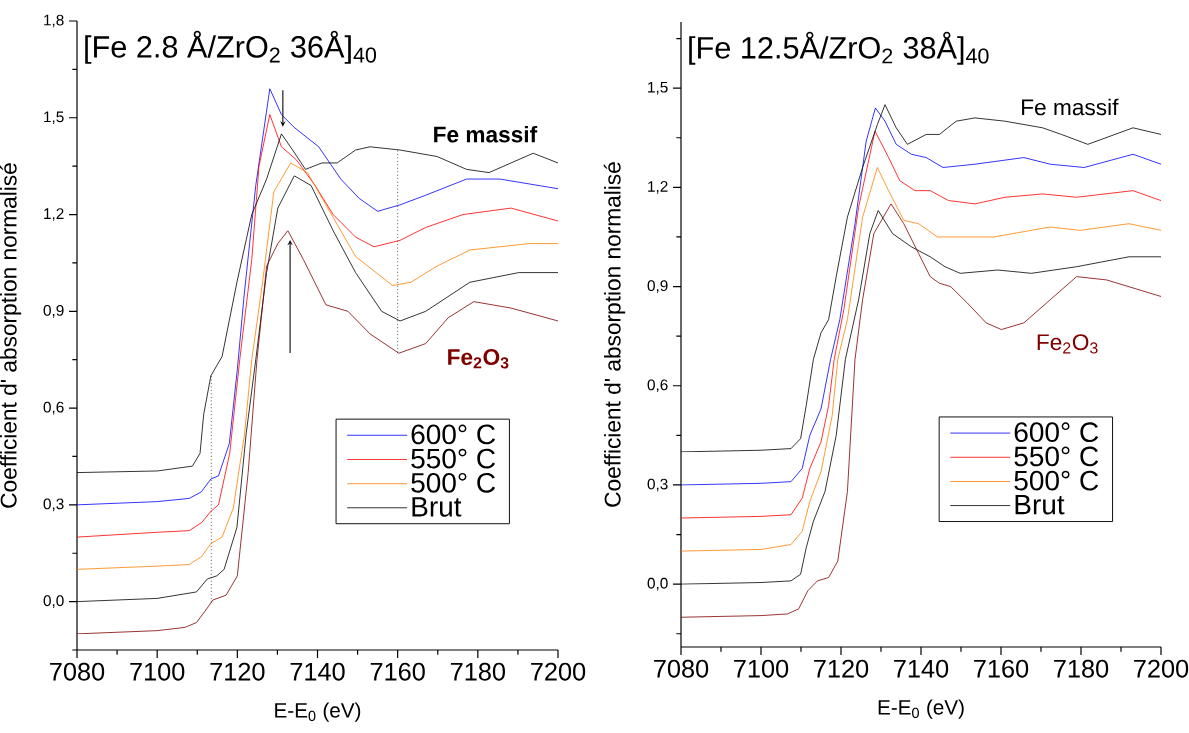 The width and height of the screenshot is (1189, 733). What do you see at coordinates (231, 47) in the screenshot?
I see `chart-title: [Fe 2.8 Å/ZrO$_{2}$ 36Å]$_{40}$` at bounding box center [231, 47].